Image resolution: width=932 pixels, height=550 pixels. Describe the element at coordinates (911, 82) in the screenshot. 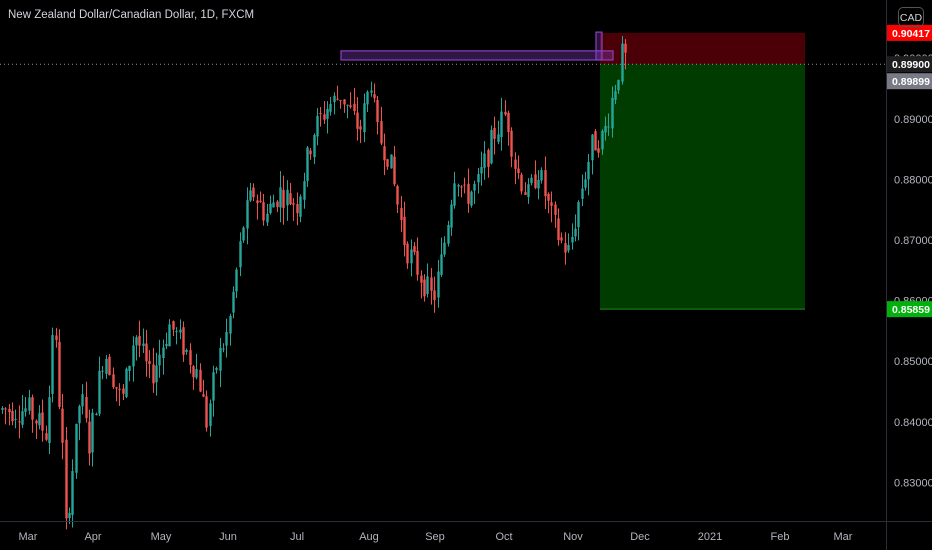

I see `last-price-label: 0.89899` at that location.